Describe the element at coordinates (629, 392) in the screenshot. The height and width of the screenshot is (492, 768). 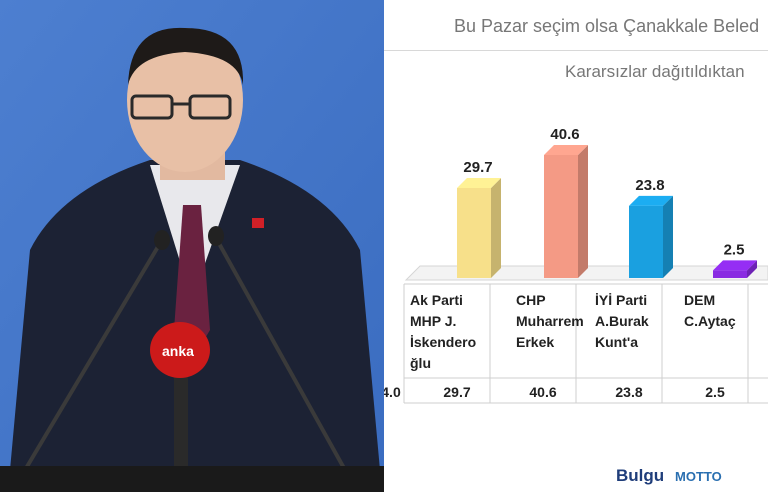
I see `table-value-3: 23.8` at that location.